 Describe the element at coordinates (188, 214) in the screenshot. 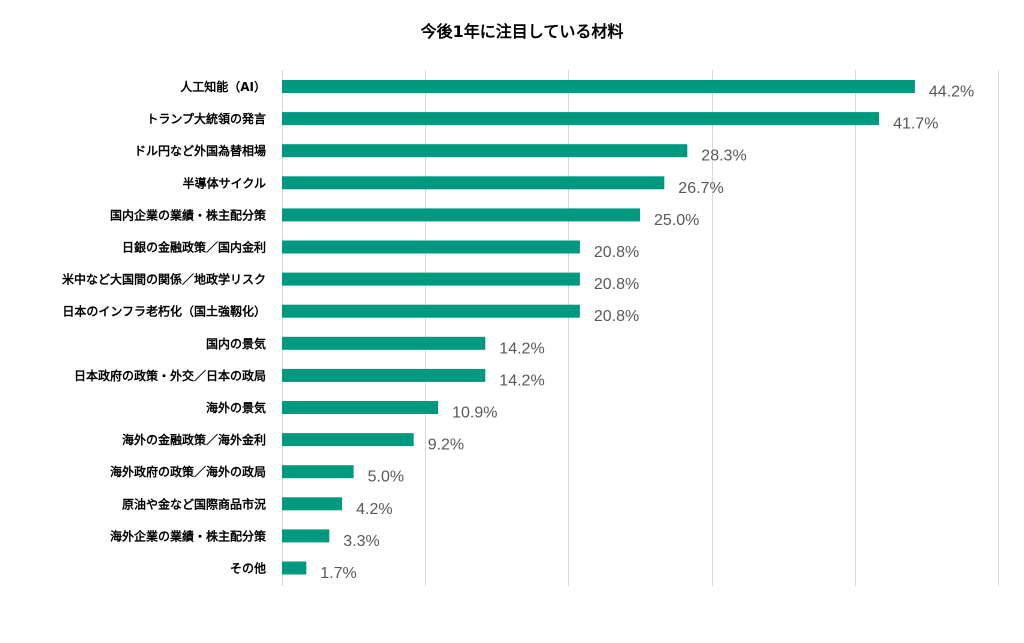

I see `category-label: 国内企業の業績・株主配分策` at that location.